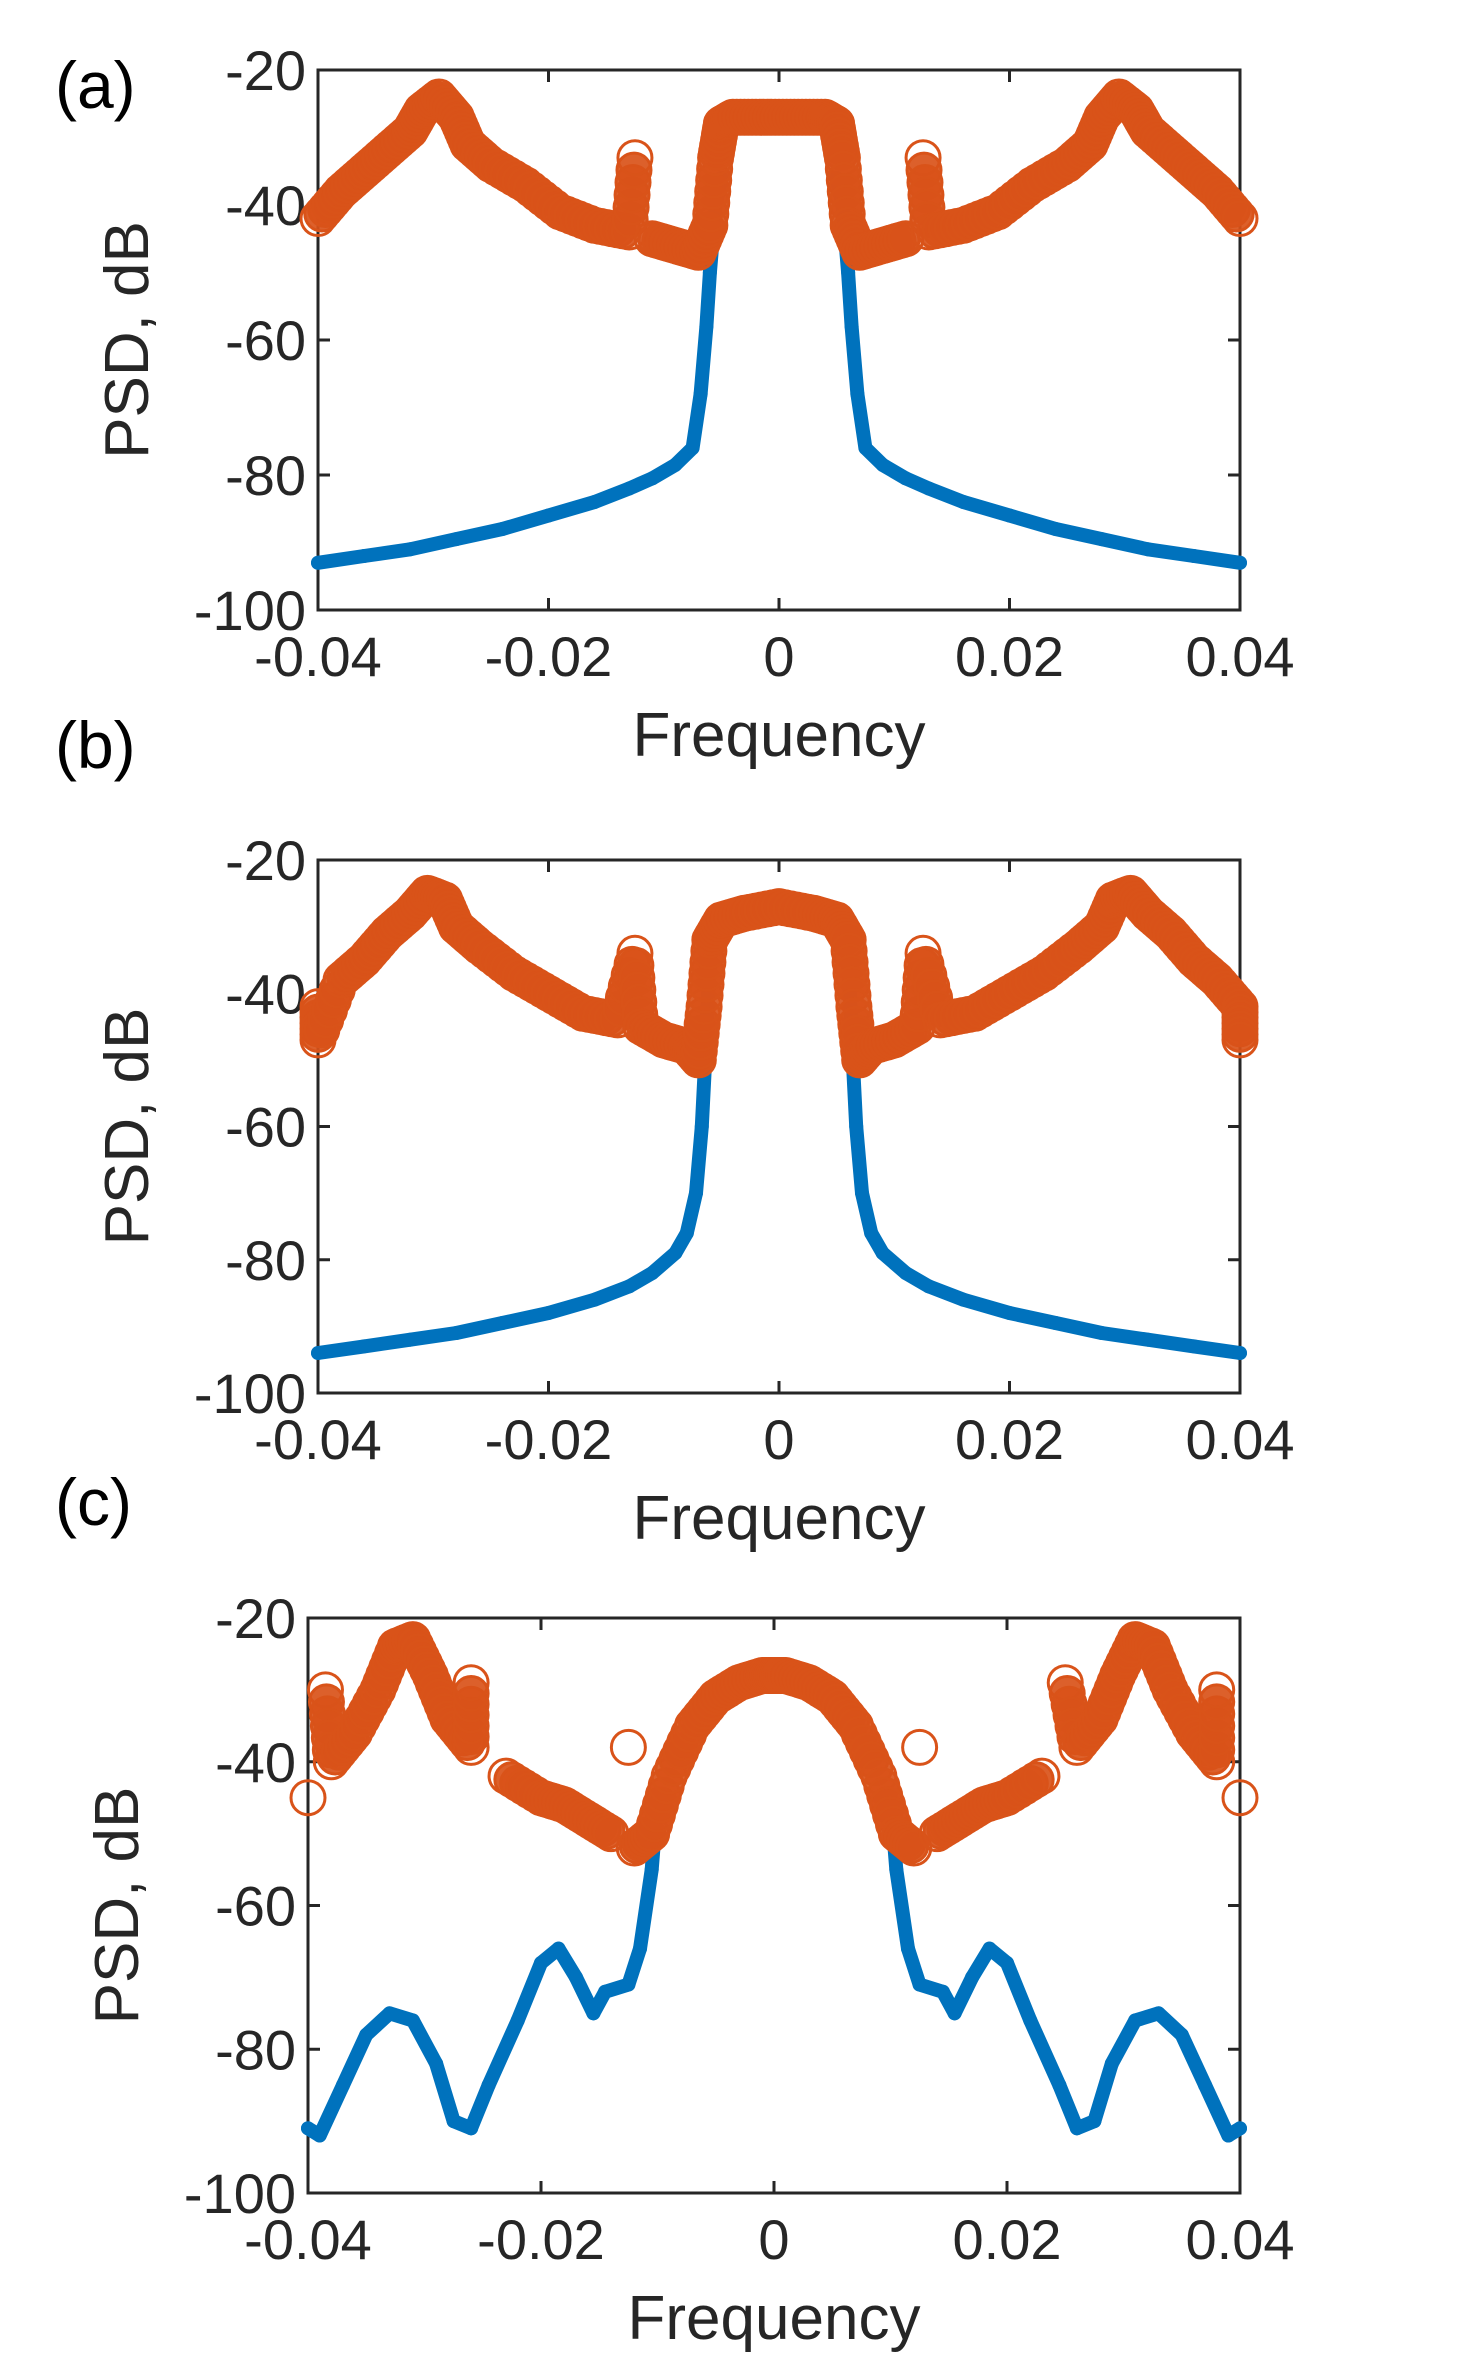 Image resolution: width=1469 pixels, height=2363 pixels. Describe the element at coordinates (93, 1502) in the screenshot. I see `panel-label-c: (c)` at that location.